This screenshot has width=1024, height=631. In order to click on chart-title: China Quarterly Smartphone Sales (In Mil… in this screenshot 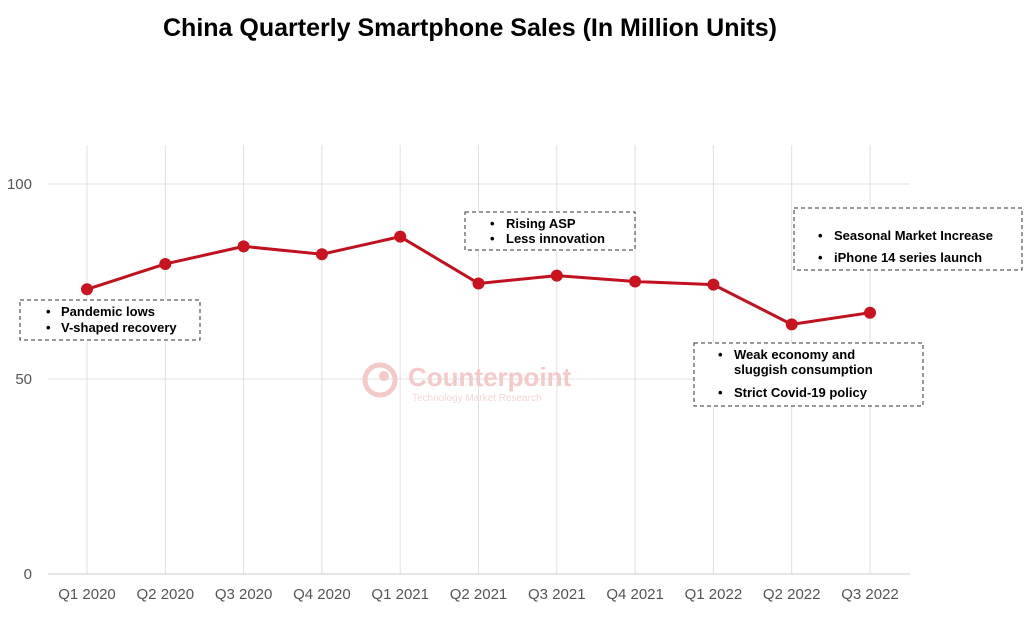, I will do `click(470, 28)`.